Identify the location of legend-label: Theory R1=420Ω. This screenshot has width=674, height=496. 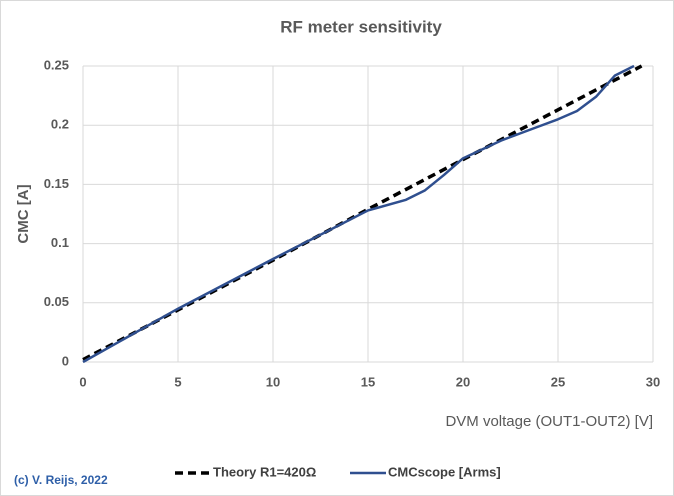
(264, 471).